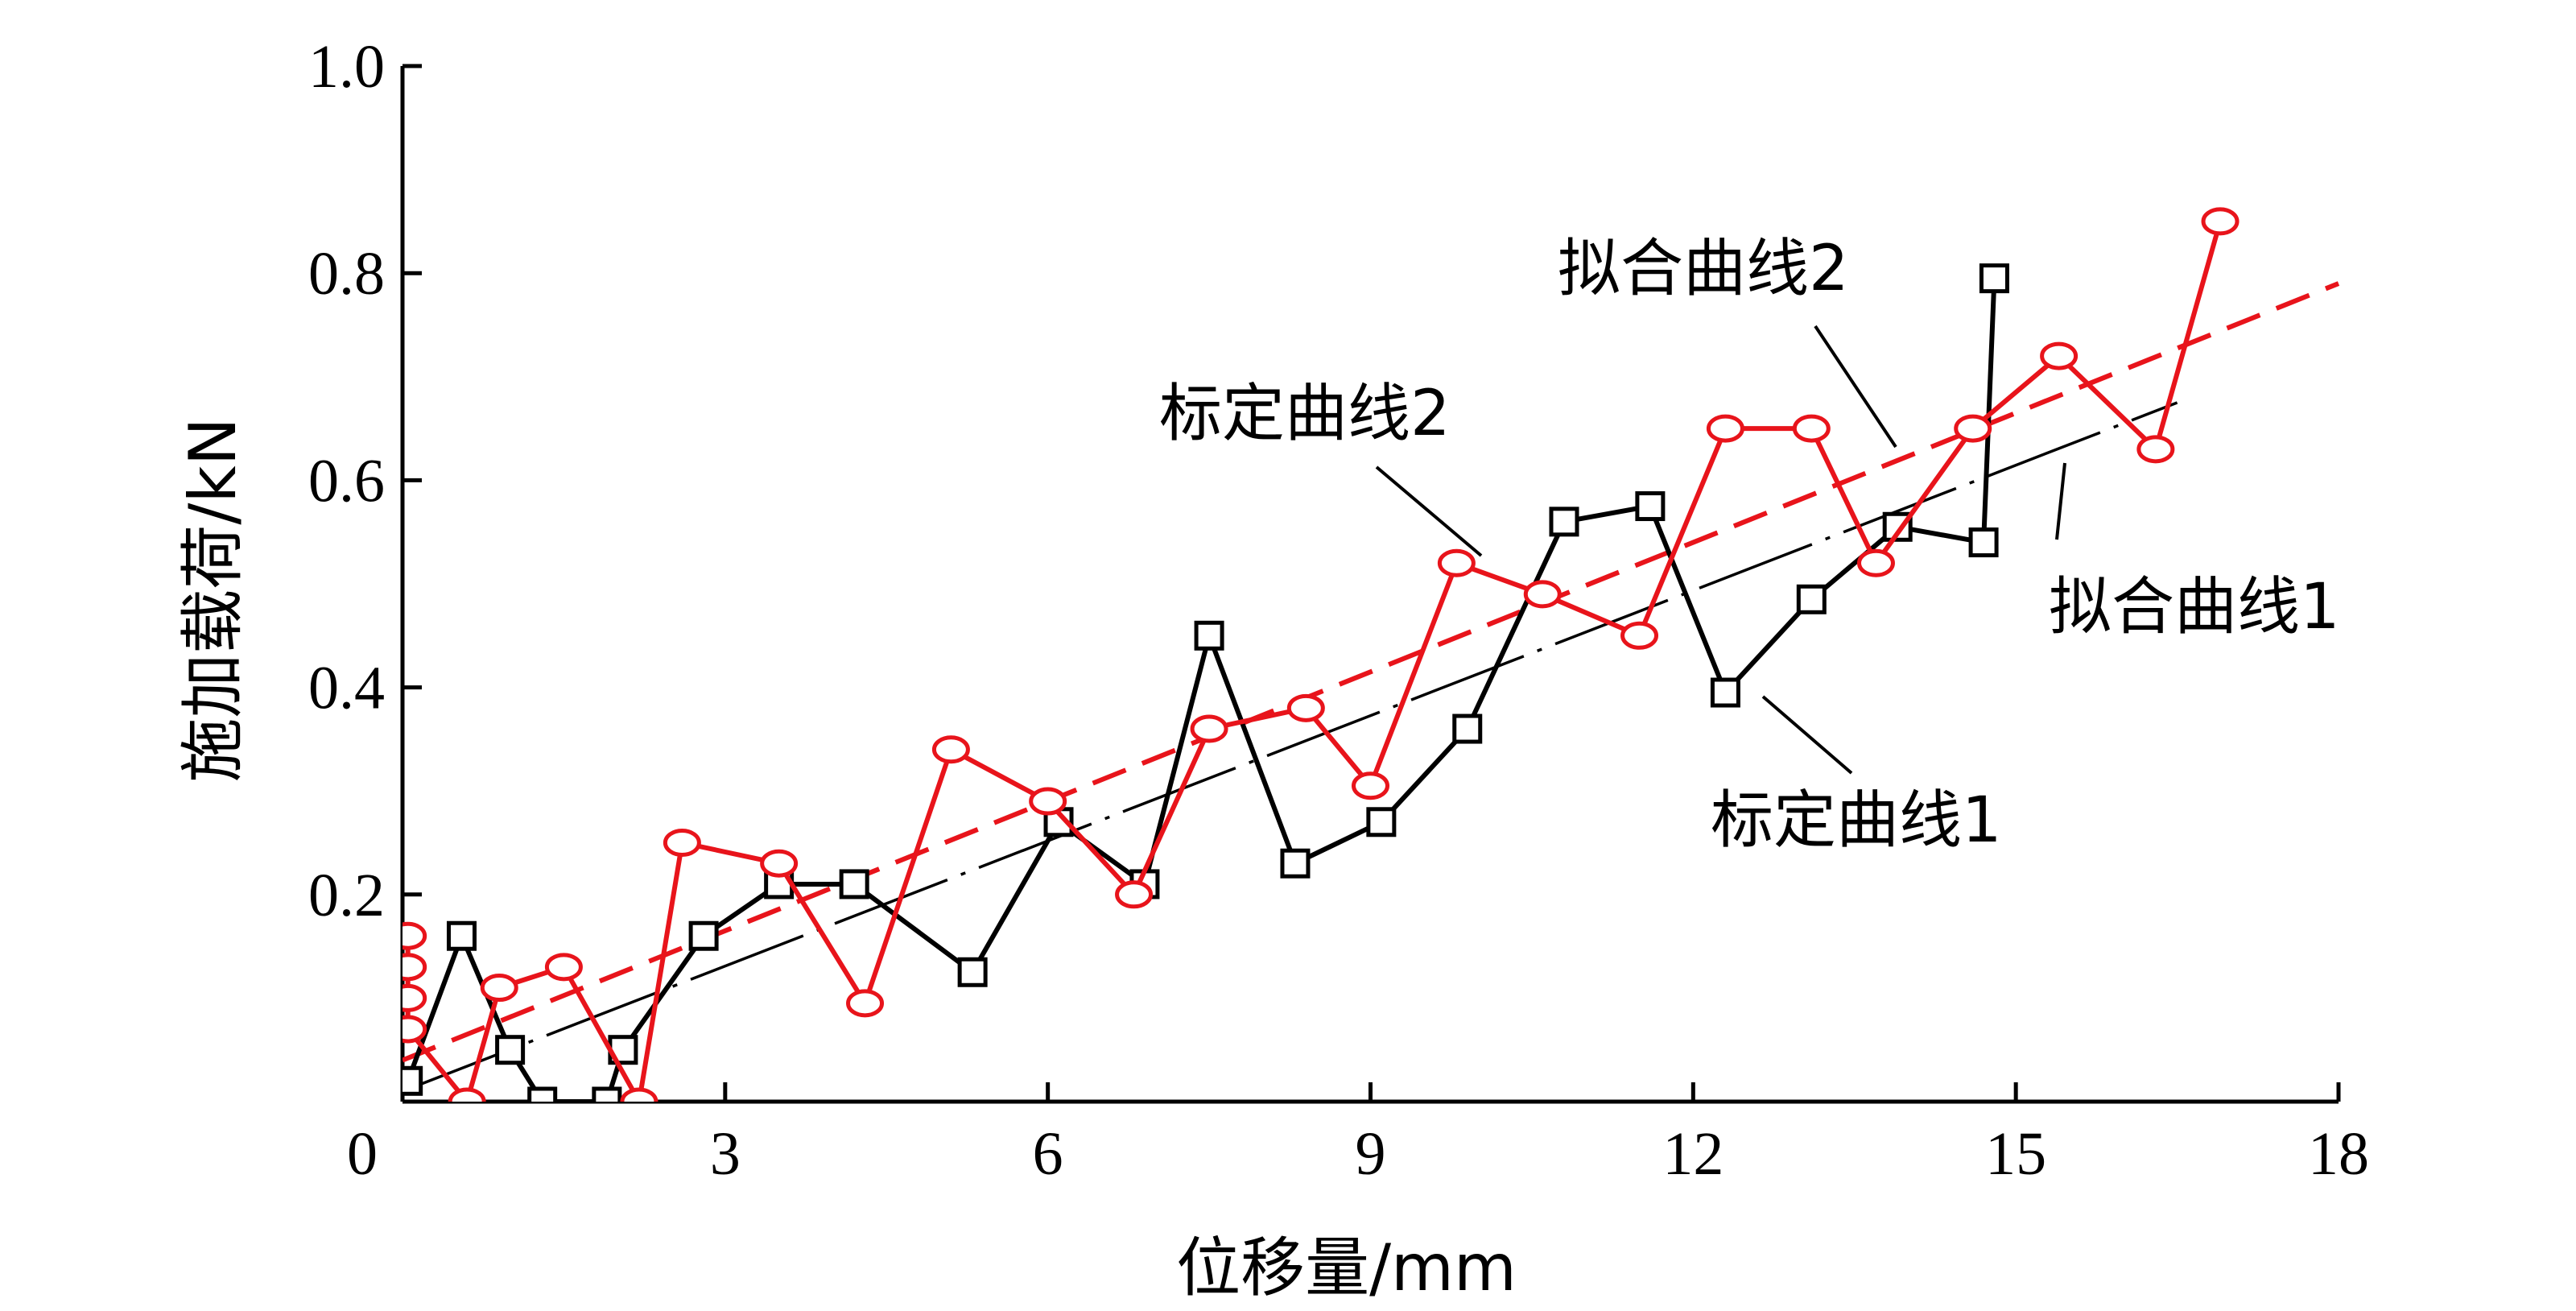 The height and width of the screenshot is (1311, 2576). Describe the element at coordinates (1048, 1154) in the screenshot. I see `x-tick-label: 6` at that location.